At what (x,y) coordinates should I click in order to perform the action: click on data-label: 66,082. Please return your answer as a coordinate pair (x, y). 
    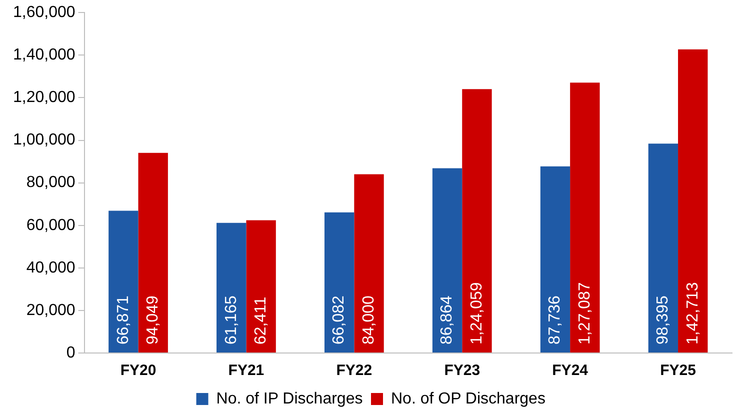
    Looking at the image, I should click on (339, 319).